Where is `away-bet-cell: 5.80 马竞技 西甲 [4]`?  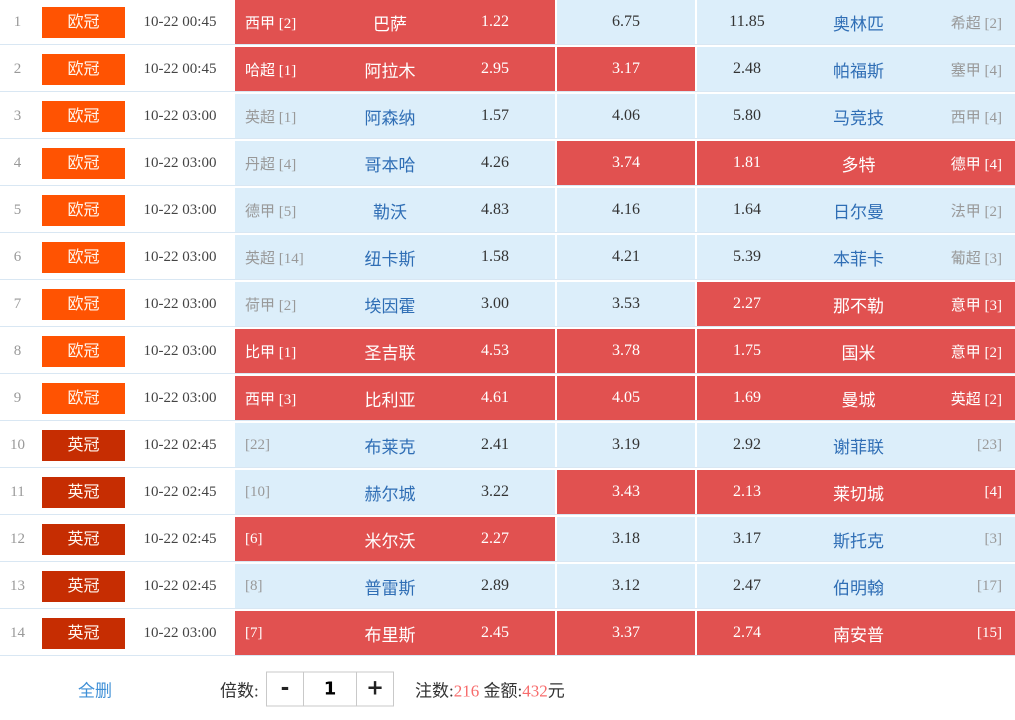
away-bet-cell: 5.80 马竞技 西甲 [4] is located at coordinates (856, 116).